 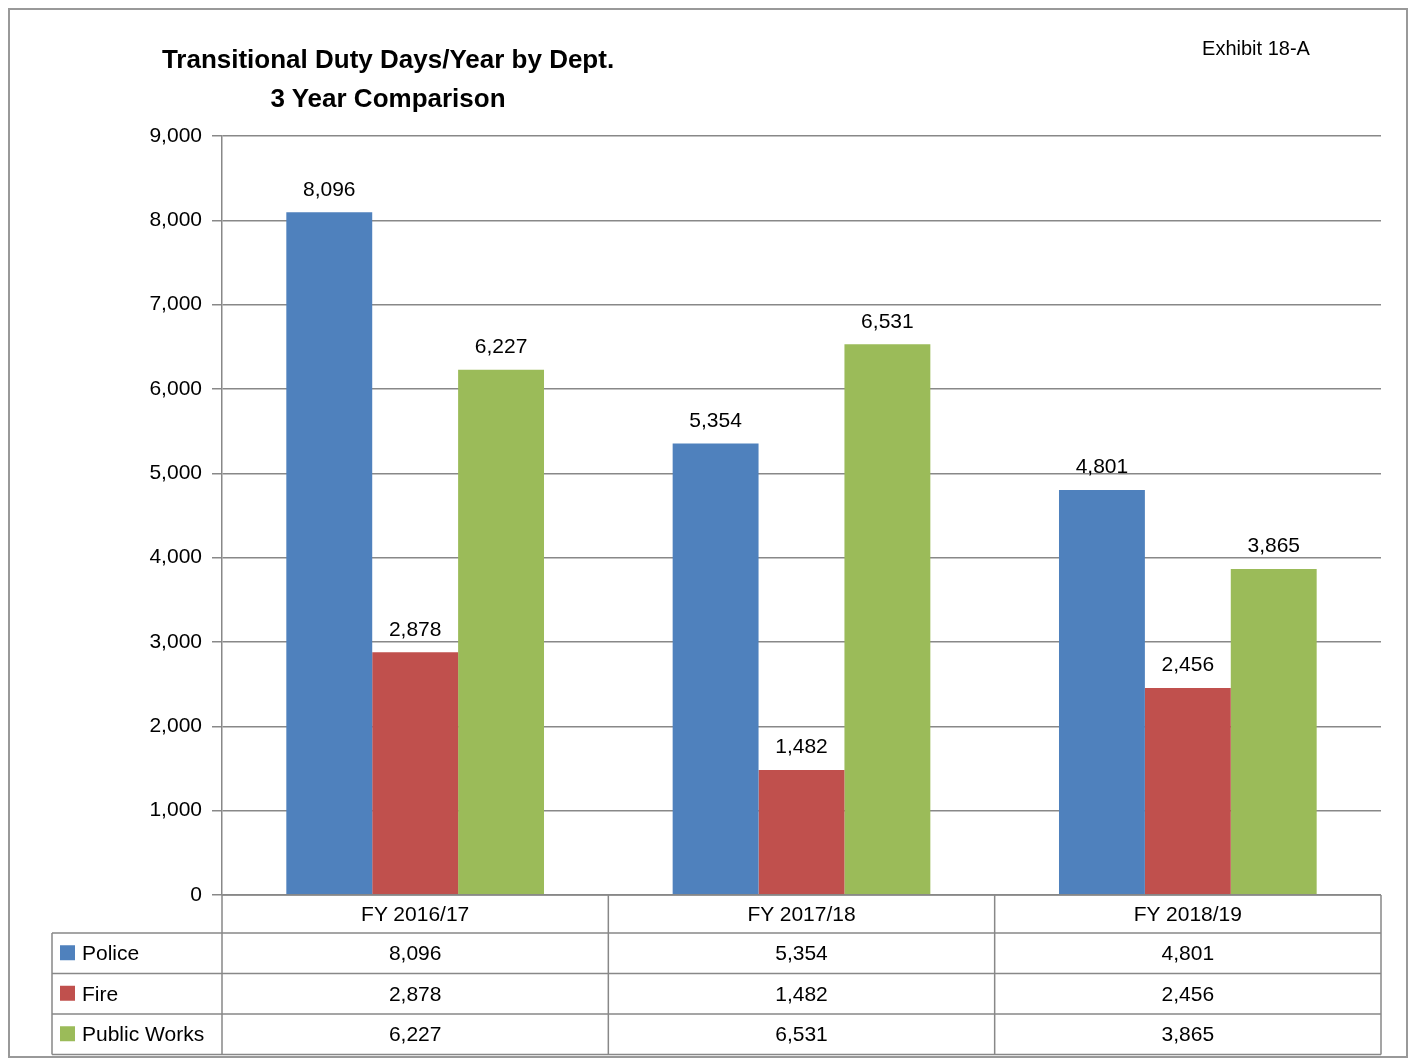 What do you see at coordinates (1188, 664) in the screenshot?
I see `text: 2,456` at bounding box center [1188, 664].